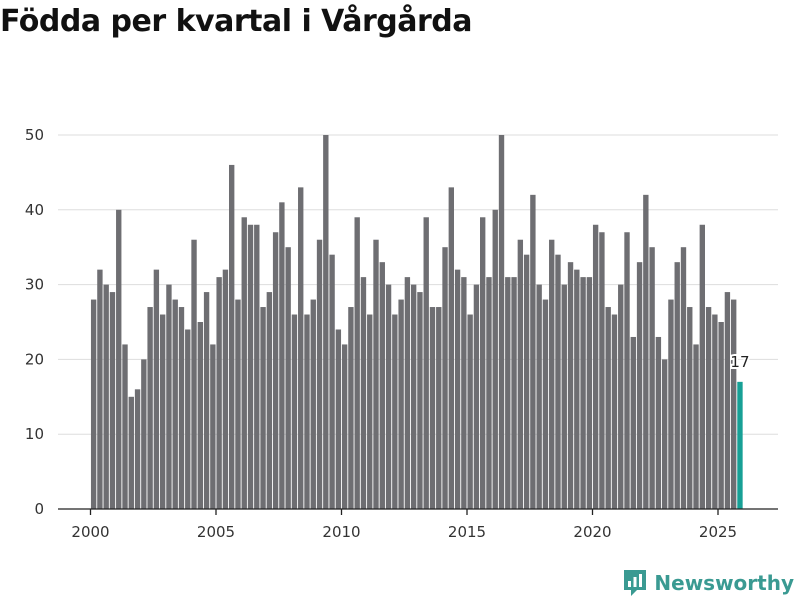  What do you see at coordinates (34, 285) in the screenshot?
I see `y-tick-label: 30` at bounding box center [34, 285].